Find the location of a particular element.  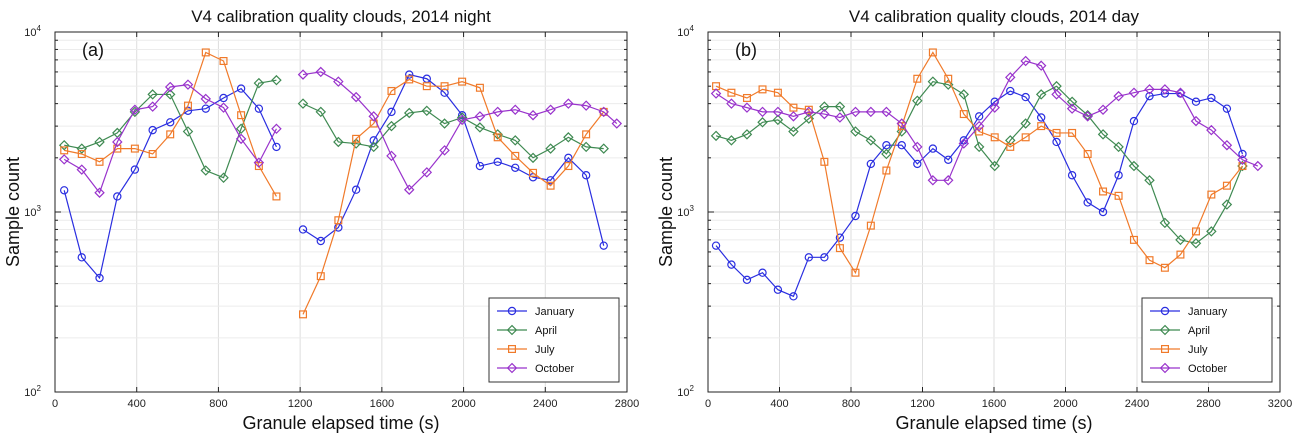

series-october is located at coordinates (987, 120).